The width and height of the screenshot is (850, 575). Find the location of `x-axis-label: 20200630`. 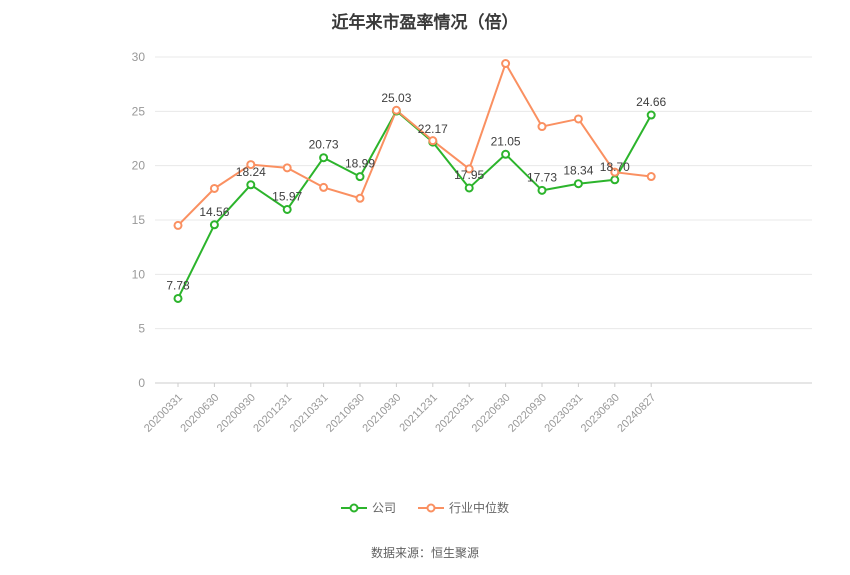

x-axis-label: 20200630 is located at coordinates (199, 413).